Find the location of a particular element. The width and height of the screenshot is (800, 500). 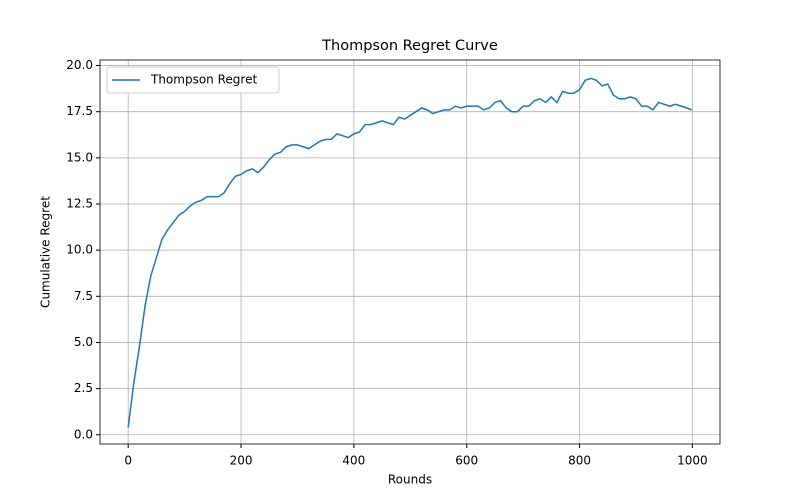

y-tick-label: 12.5 is located at coordinates (79, 204).